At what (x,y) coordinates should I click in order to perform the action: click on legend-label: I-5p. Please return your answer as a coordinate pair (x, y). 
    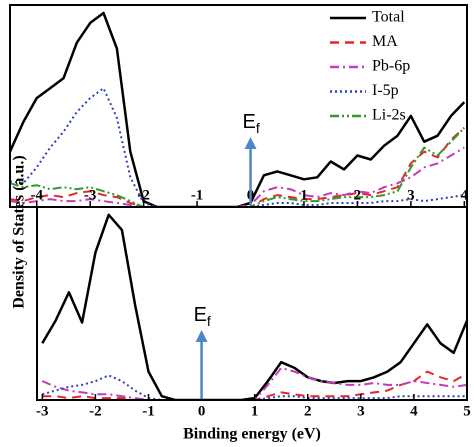
    Looking at the image, I should click on (385, 90).